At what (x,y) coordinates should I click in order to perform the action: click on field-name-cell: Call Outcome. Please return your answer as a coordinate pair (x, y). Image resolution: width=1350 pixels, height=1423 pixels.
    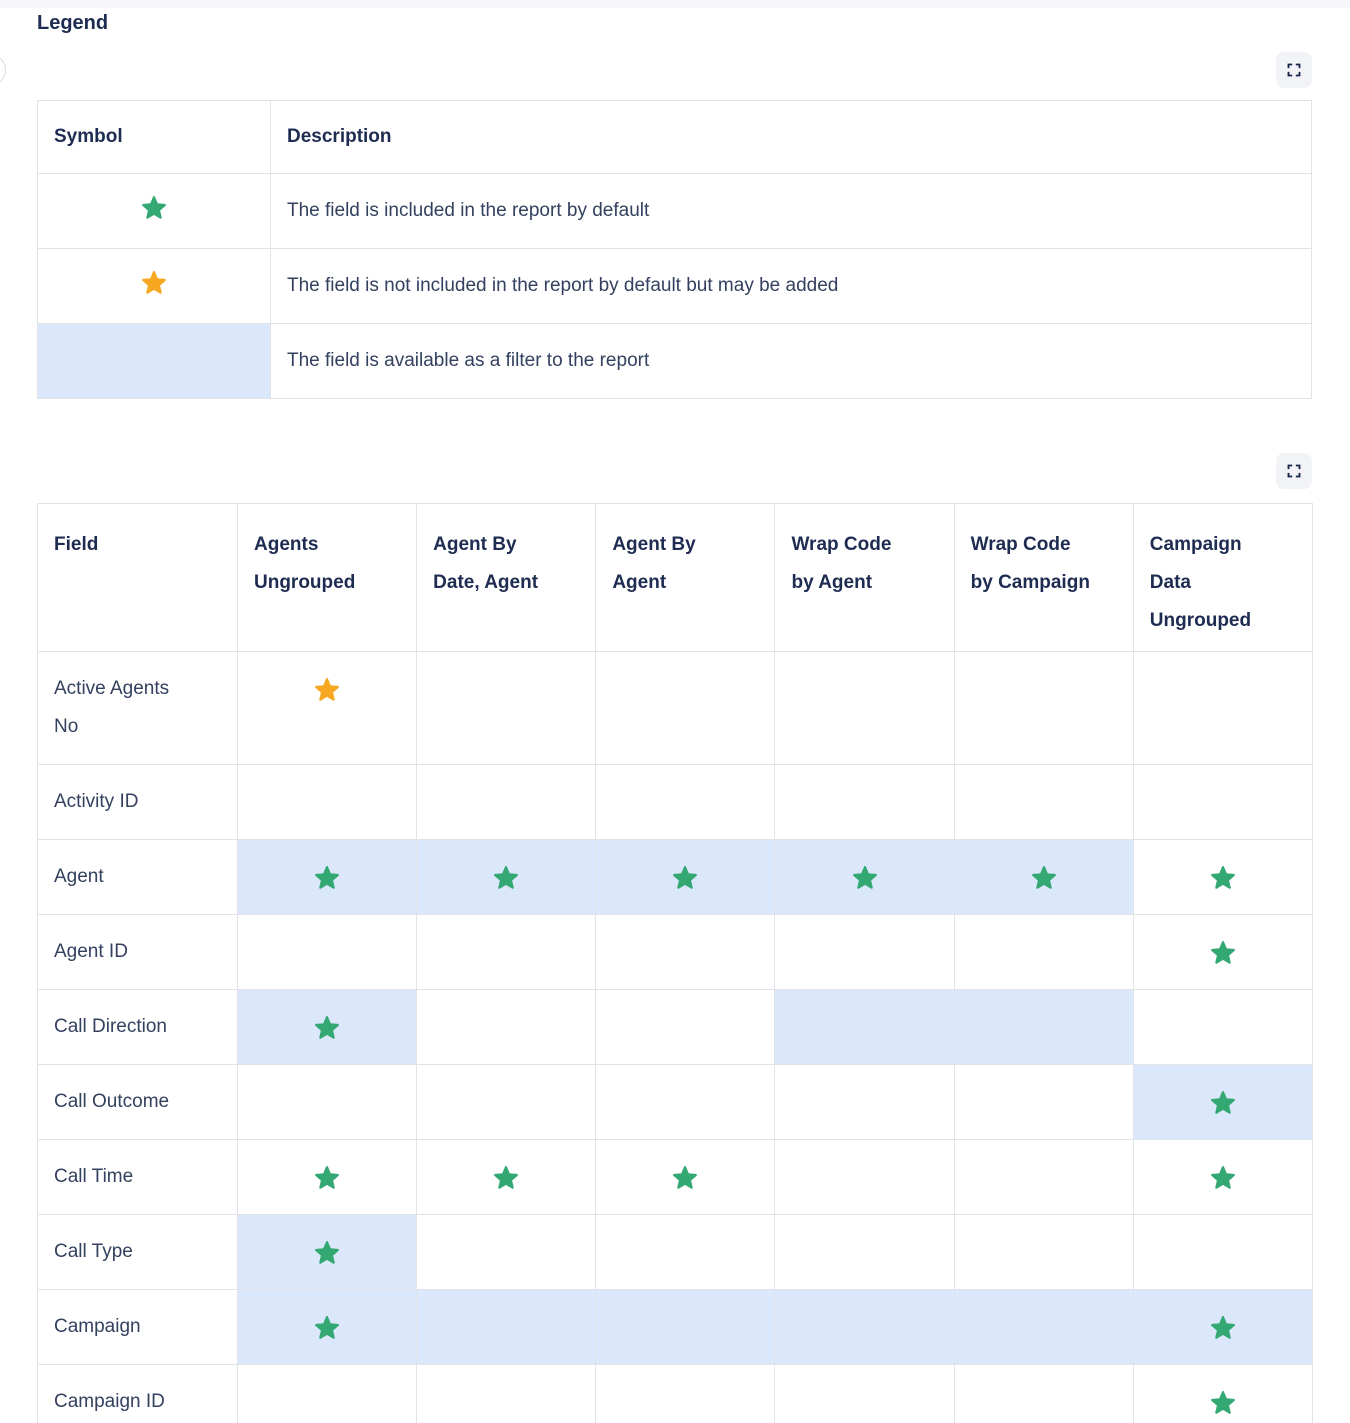
    Looking at the image, I should click on (137, 1102).